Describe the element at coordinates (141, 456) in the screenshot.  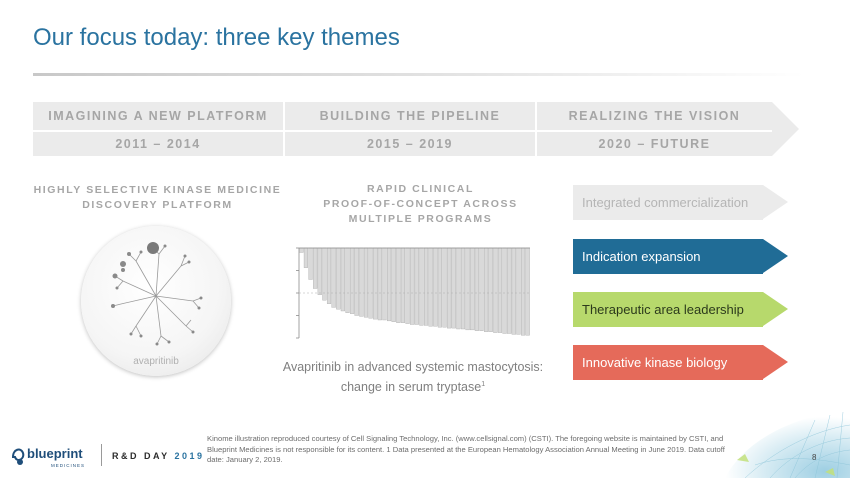
I see `event-prefix: R&D DAY` at that location.